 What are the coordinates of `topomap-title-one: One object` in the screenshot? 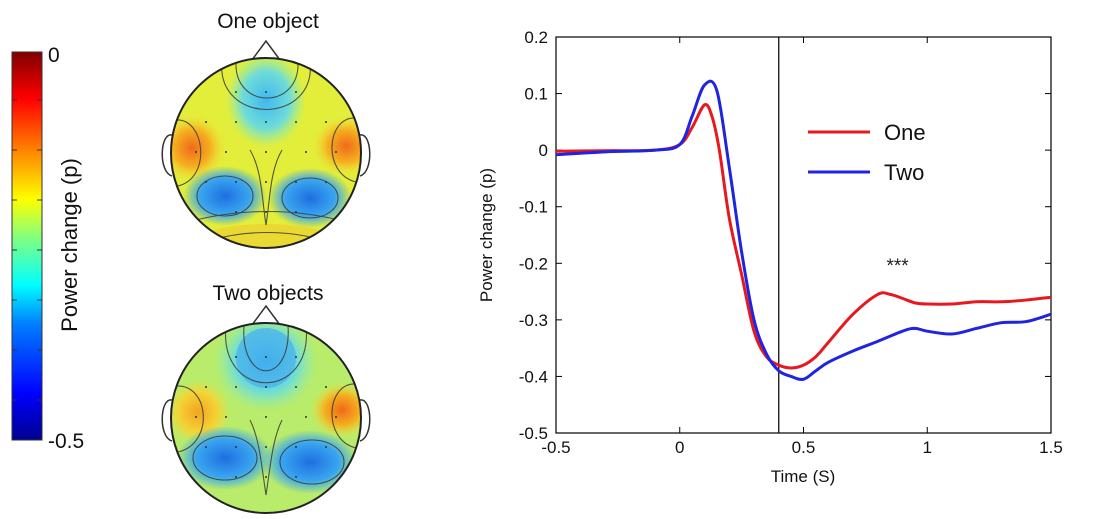 It's located at (268, 21).